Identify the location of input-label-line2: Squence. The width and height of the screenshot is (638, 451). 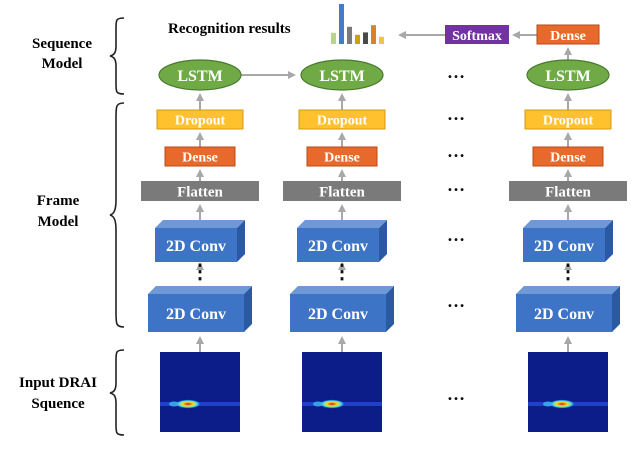
(58, 404).